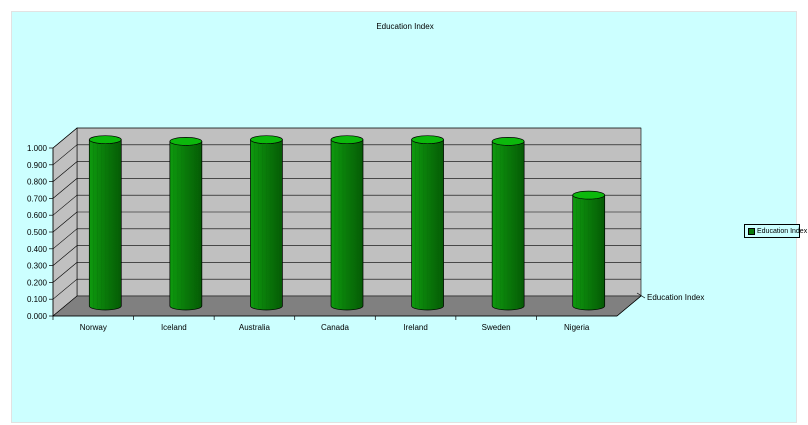  I want to click on y-tick-label: 0.400, so click(37, 249).